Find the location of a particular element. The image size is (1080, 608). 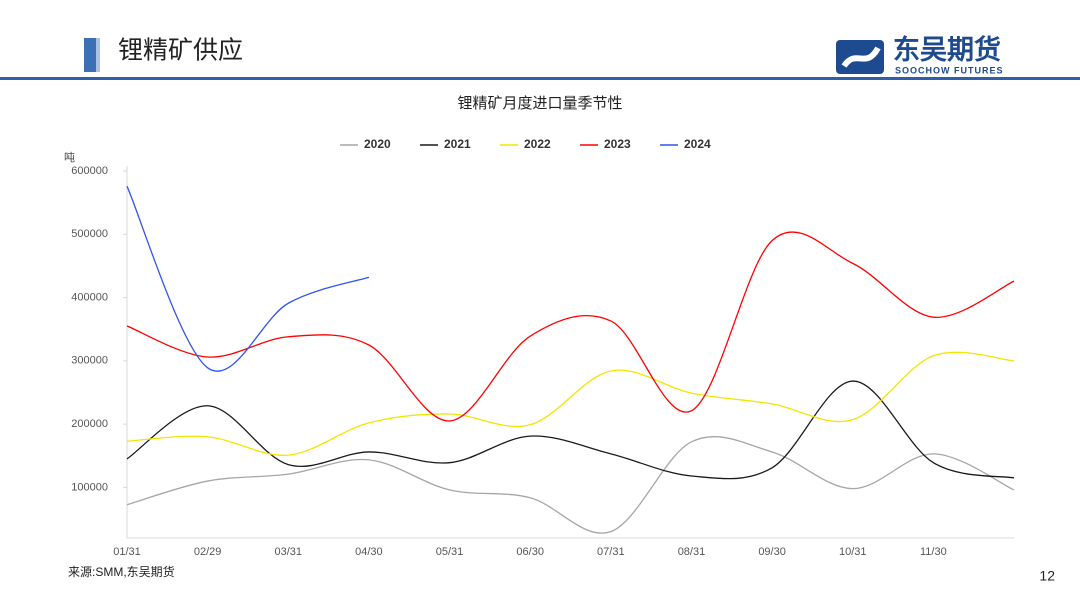

y-tick-label: 200000 is located at coordinates (89, 424).